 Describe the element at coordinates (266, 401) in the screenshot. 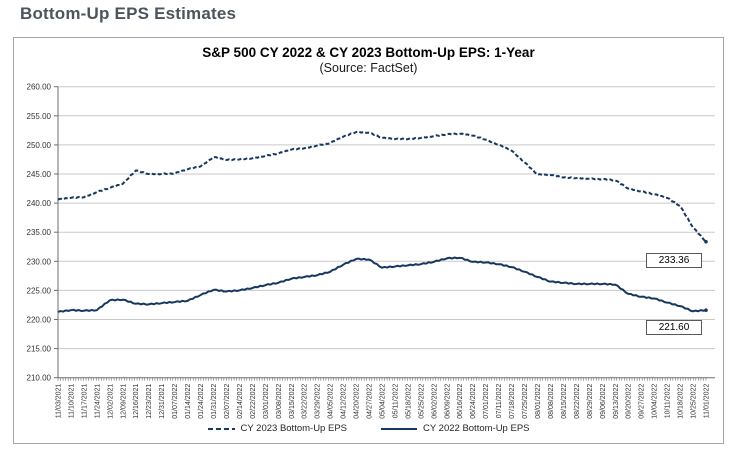

I see `svg-text: 03/01/2022` at that location.